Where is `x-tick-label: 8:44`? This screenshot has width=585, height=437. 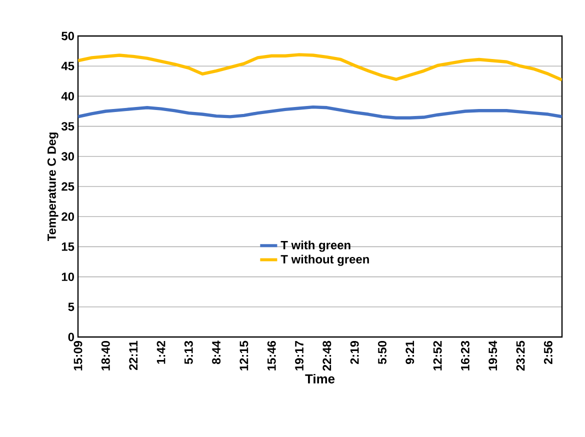
x-tick-label: 8:44 is located at coordinates (216, 352).